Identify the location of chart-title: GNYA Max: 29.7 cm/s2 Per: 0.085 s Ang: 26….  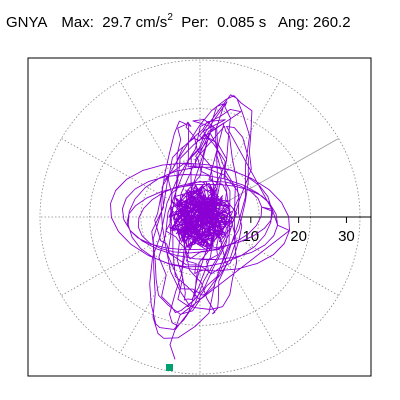
(178, 21).